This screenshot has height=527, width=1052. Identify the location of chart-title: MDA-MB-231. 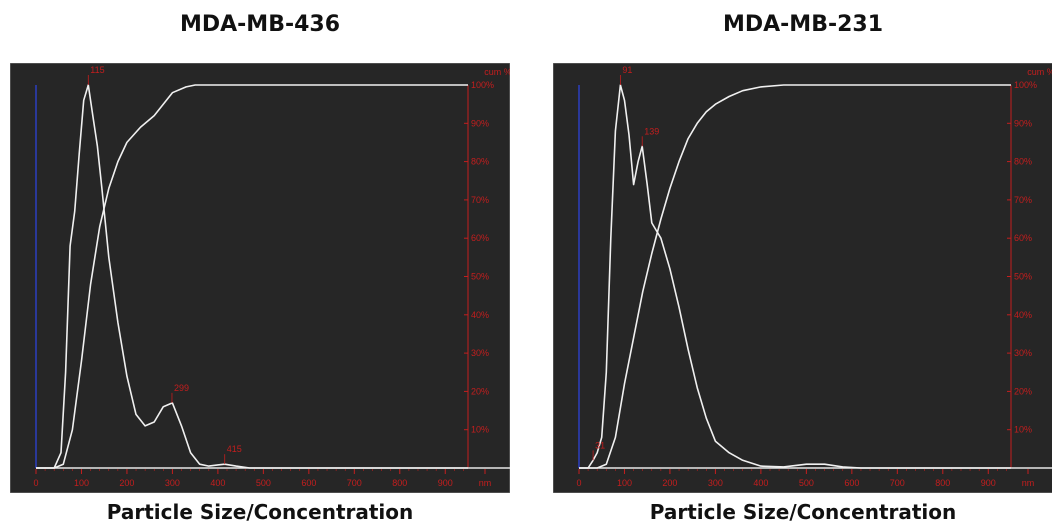
(803, 24).